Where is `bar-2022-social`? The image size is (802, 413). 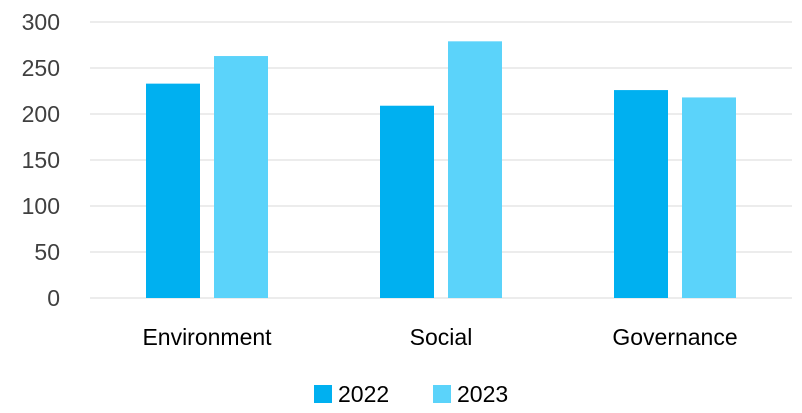 bar-2022-social is located at coordinates (407, 201).